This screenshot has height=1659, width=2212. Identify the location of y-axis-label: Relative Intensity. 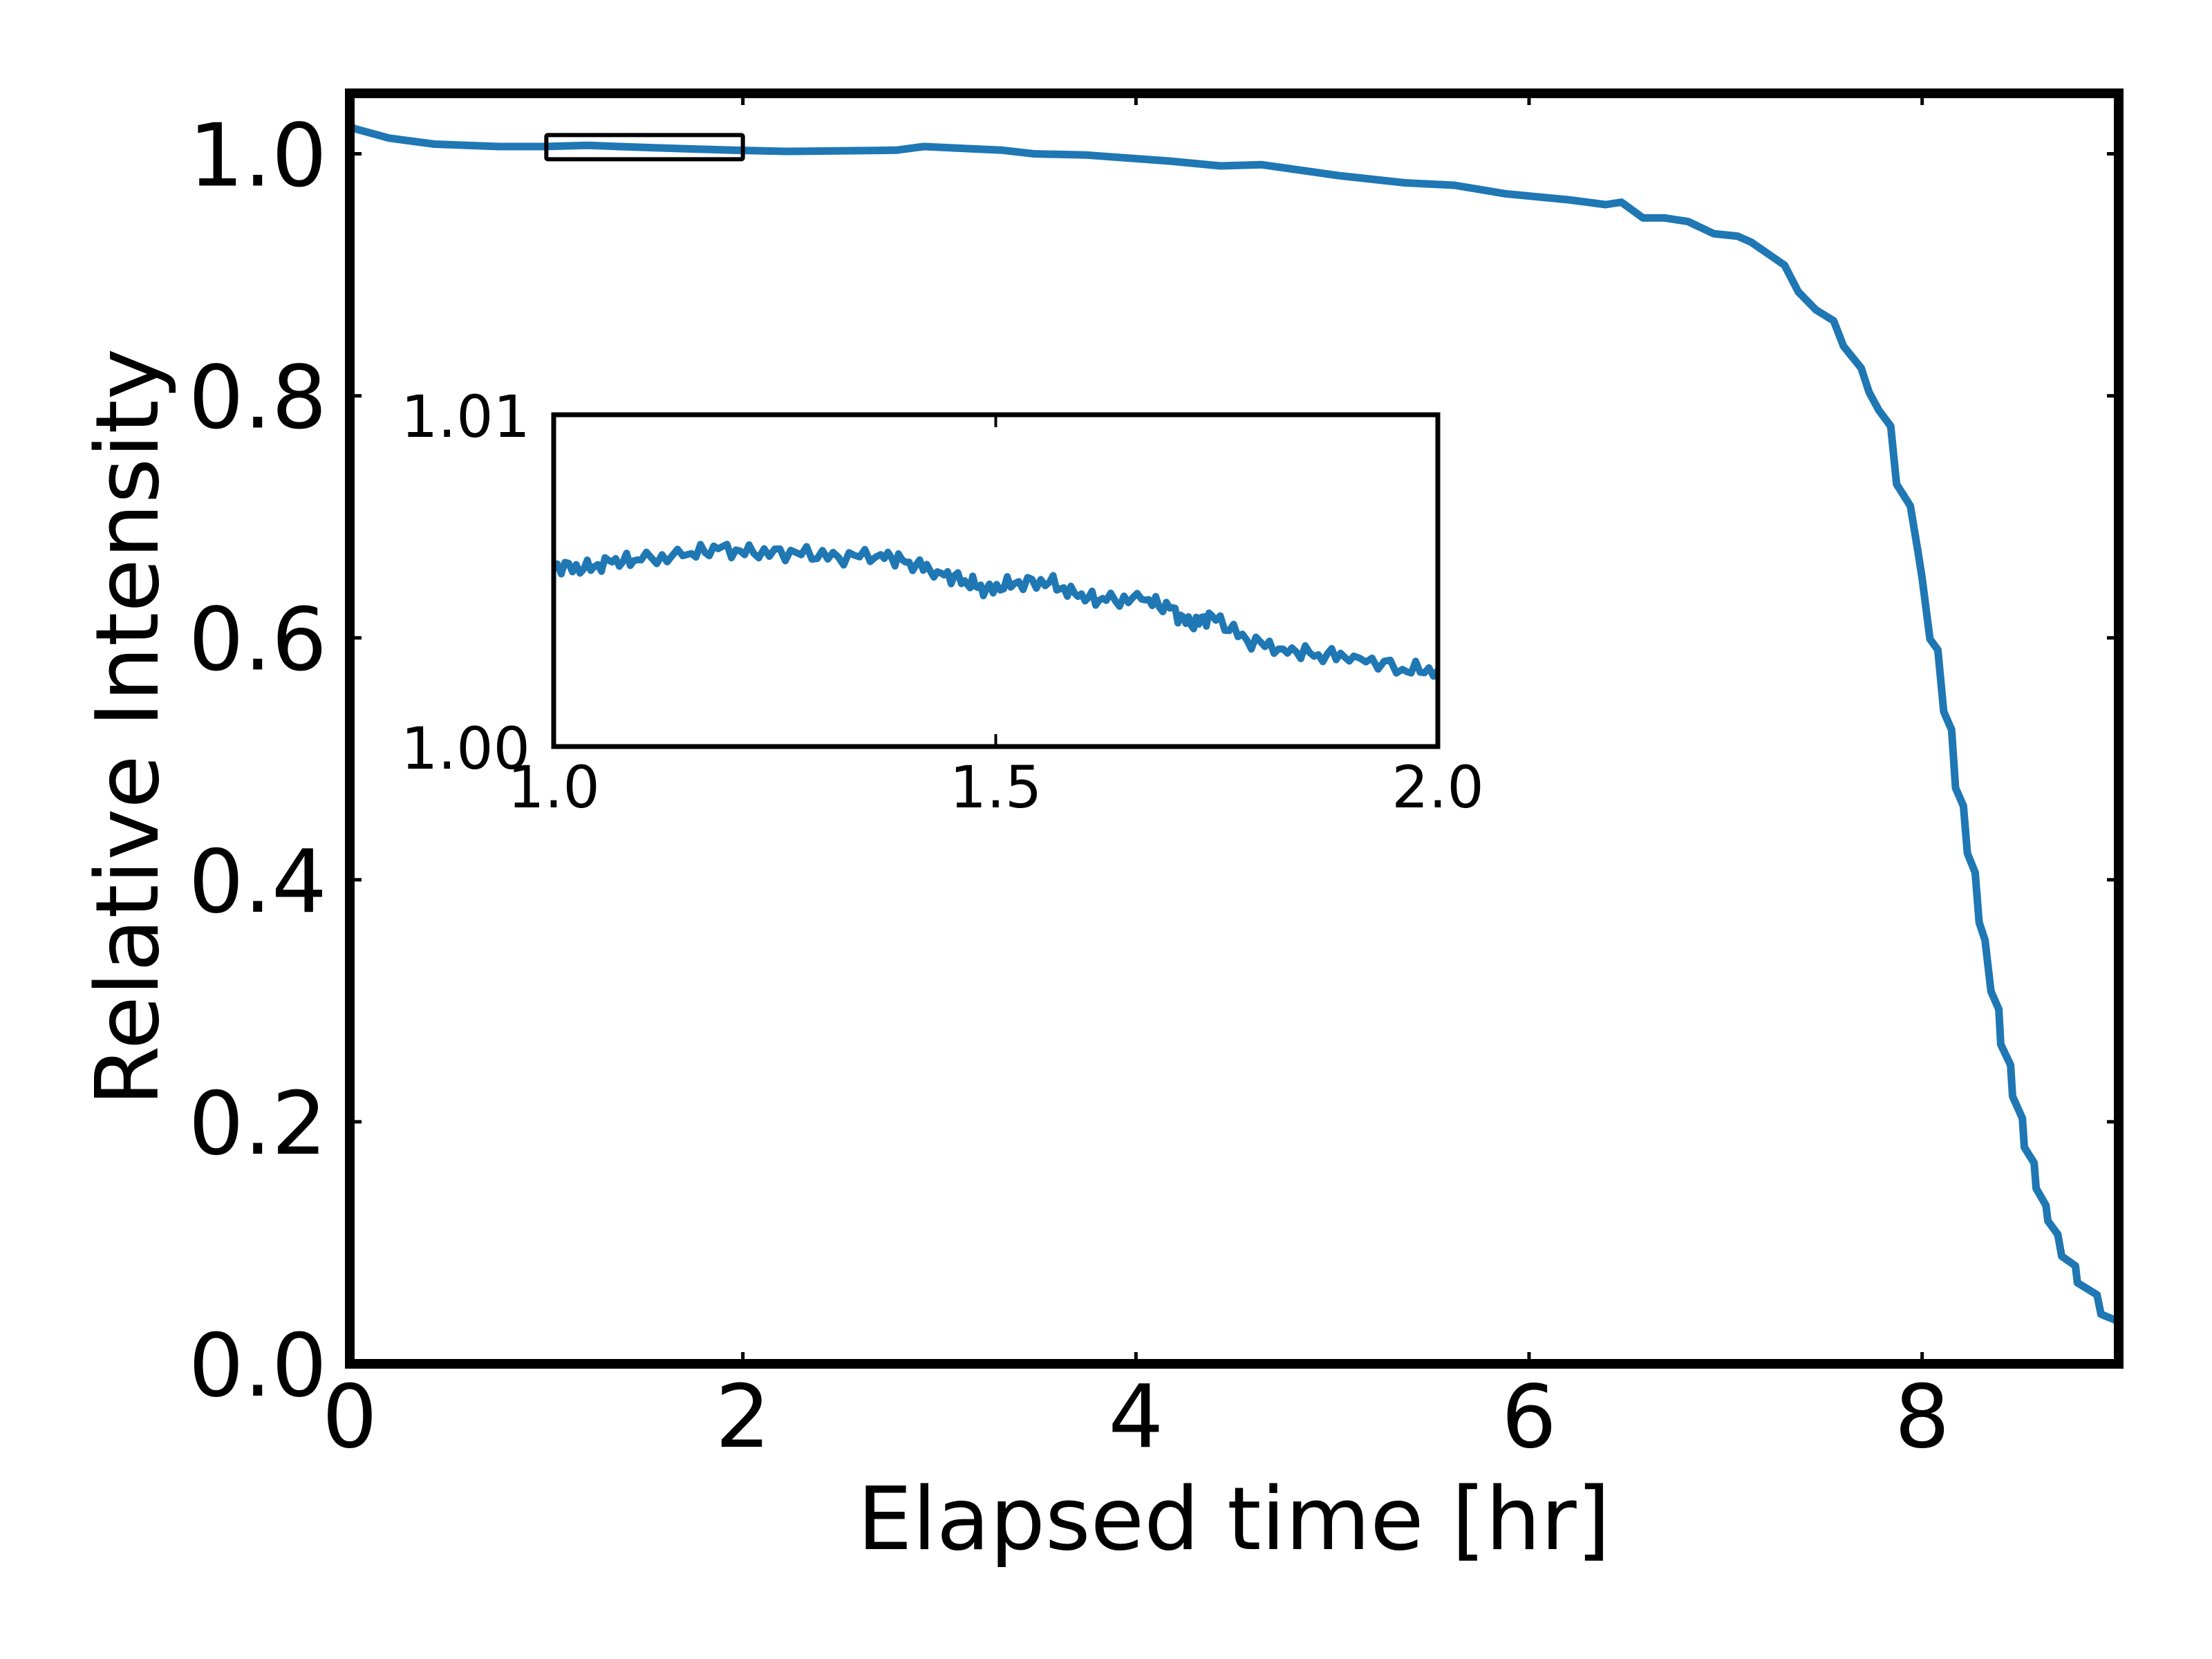
(128, 728).